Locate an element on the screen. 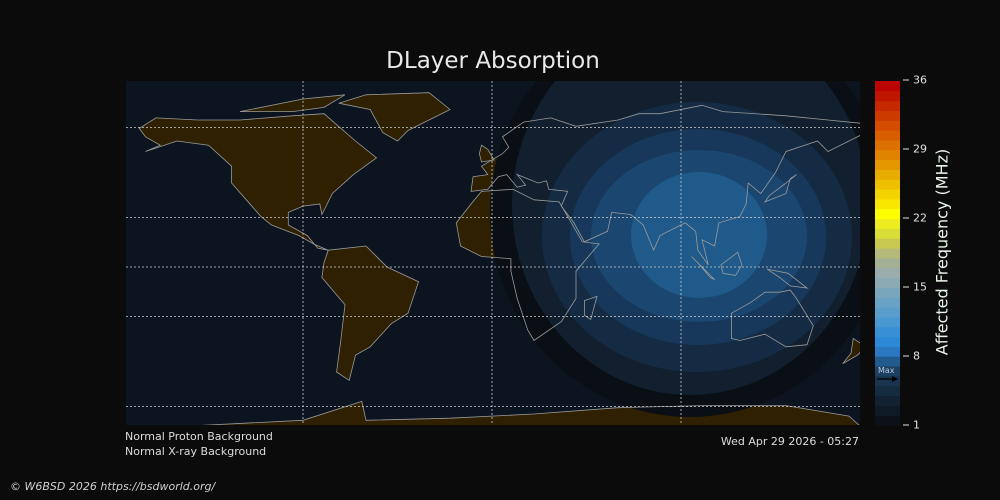 The width and height of the screenshot is (1000, 500). coastline-sumatra is located at coordinates (703, 268).